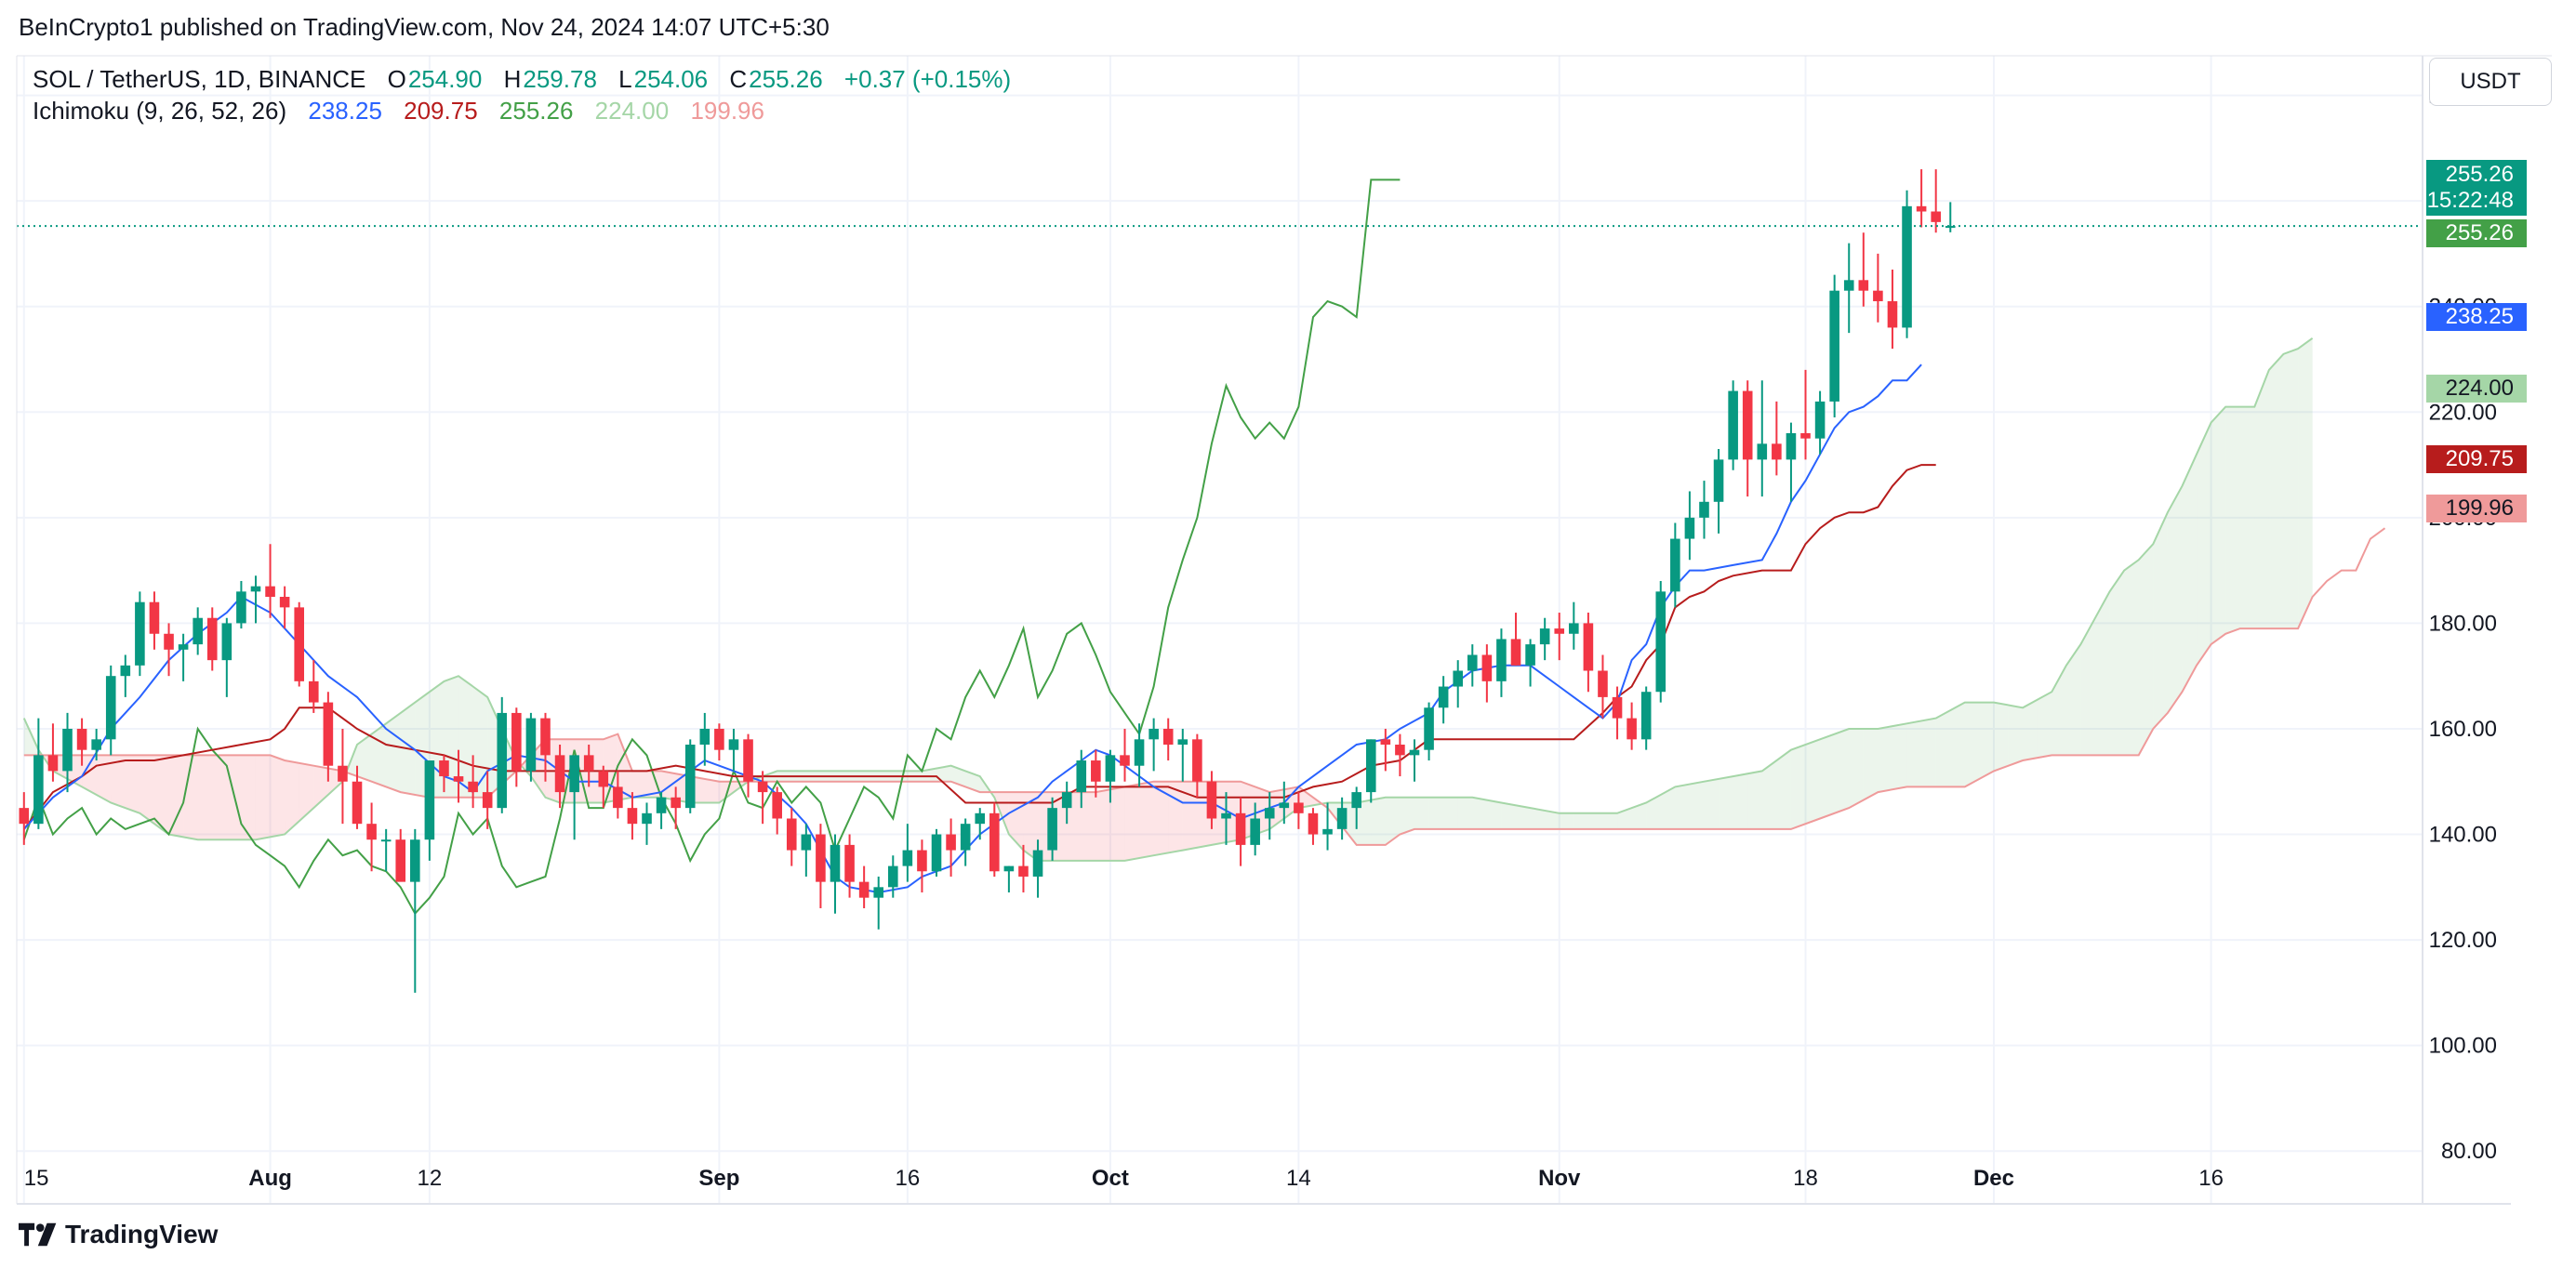 The width and height of the screenshot is (2576, 1268). I want to click on close-value: 255.26, so click(786, 79).